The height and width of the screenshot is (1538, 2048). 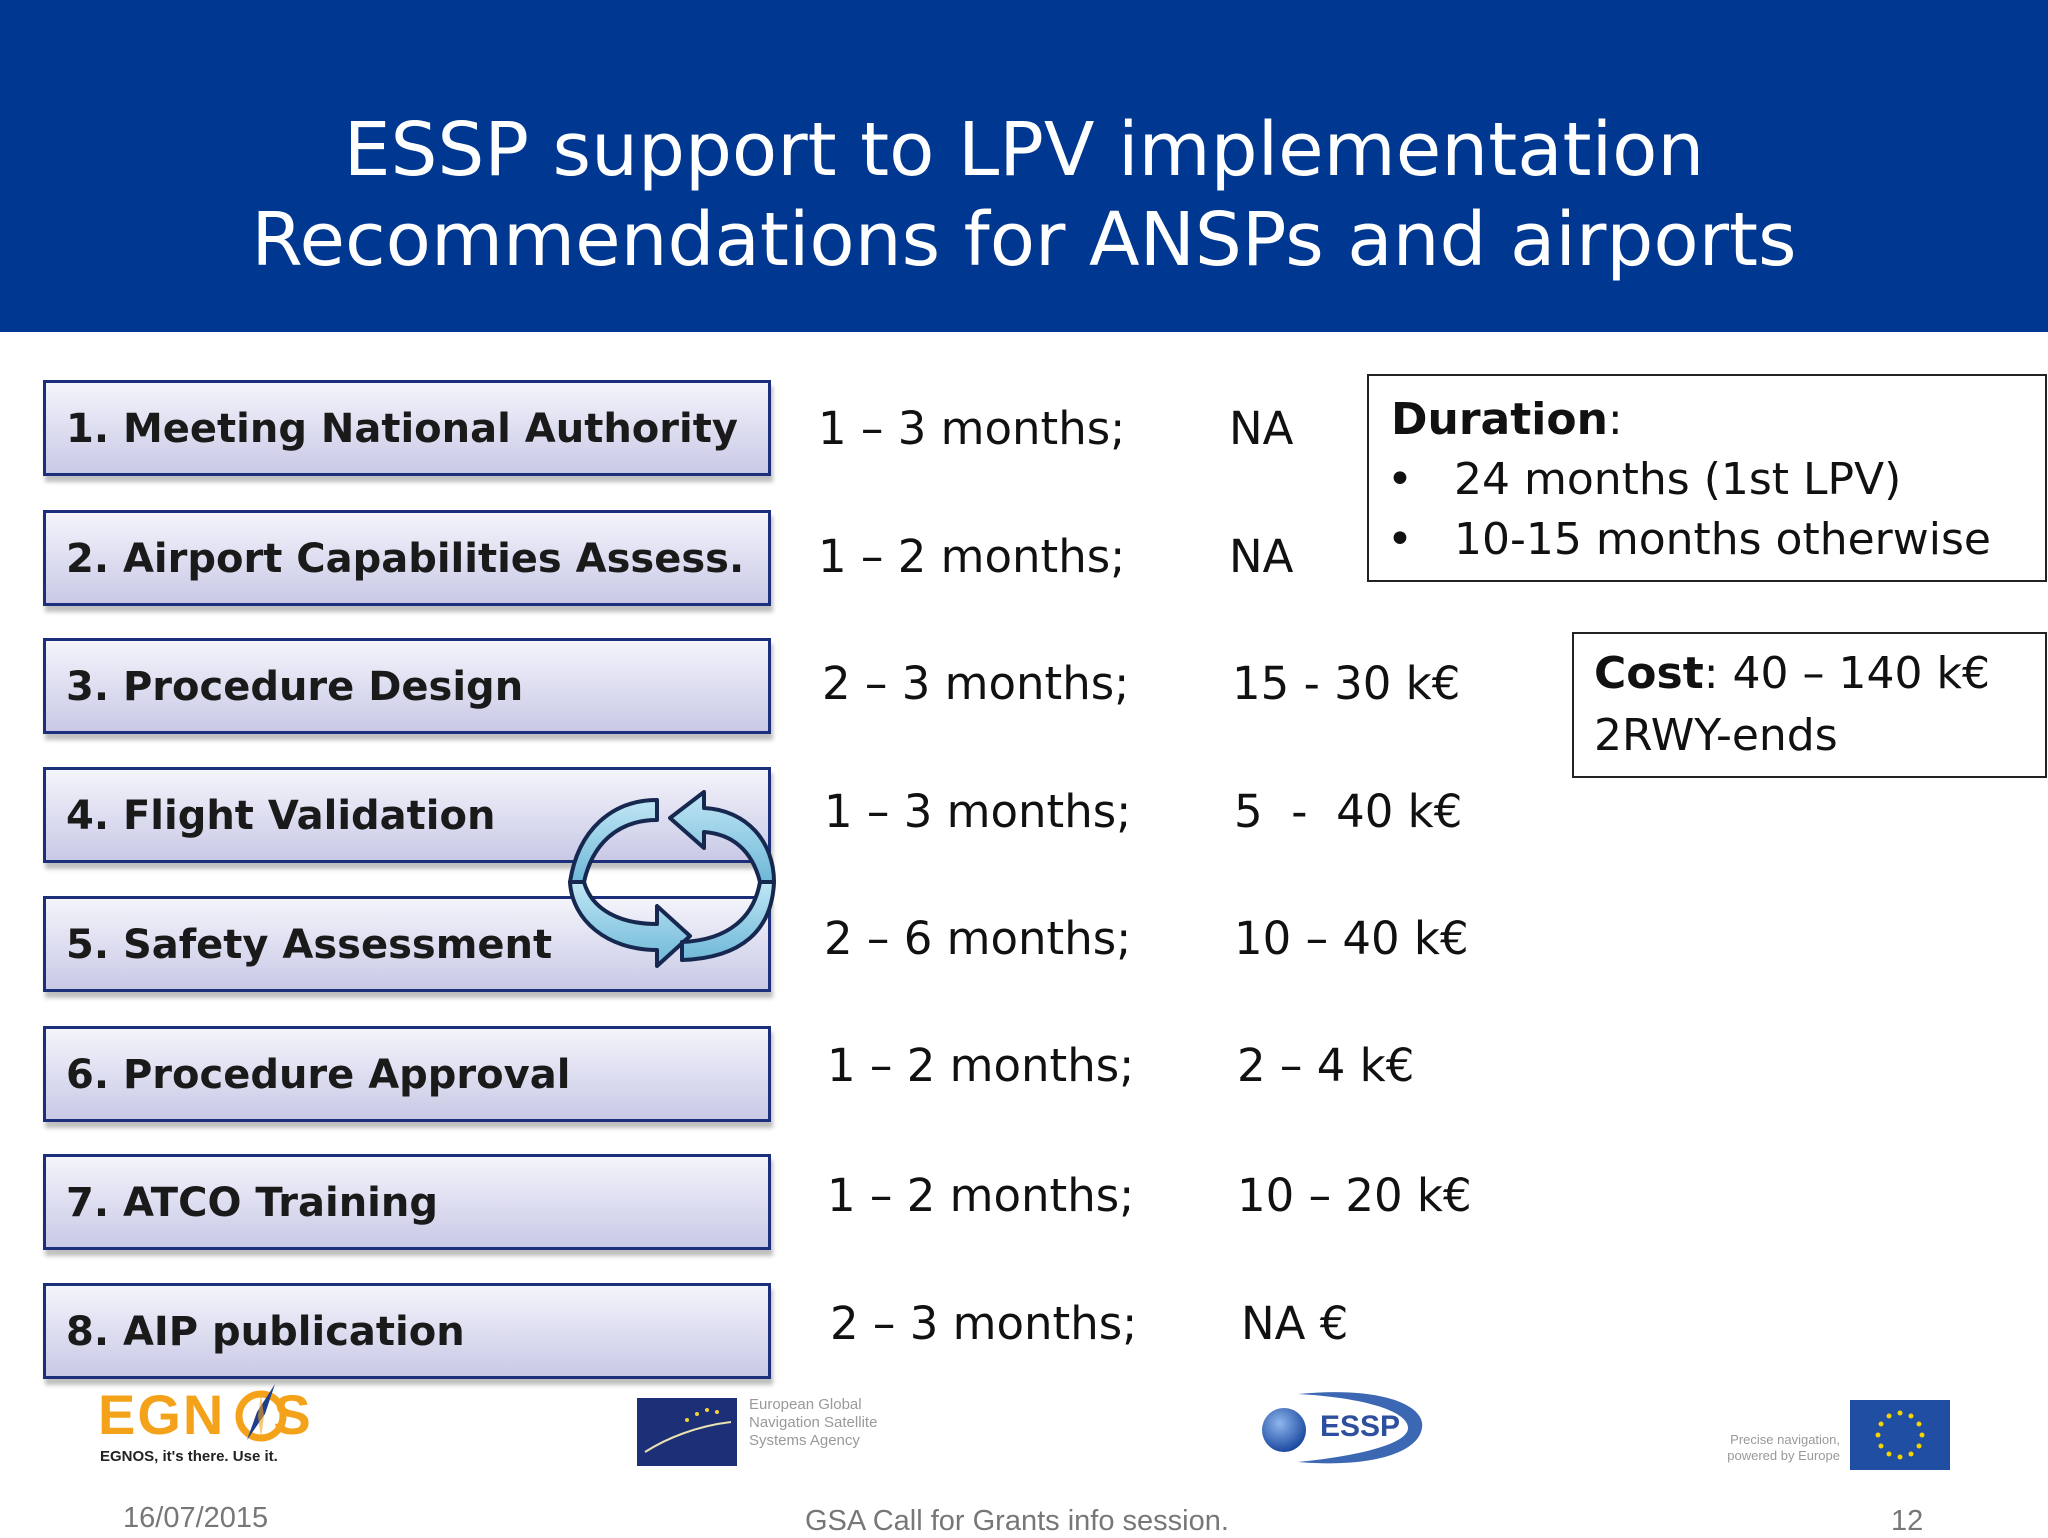 I want to click on duration-heading: Duration, so click(x=1499, y=419).